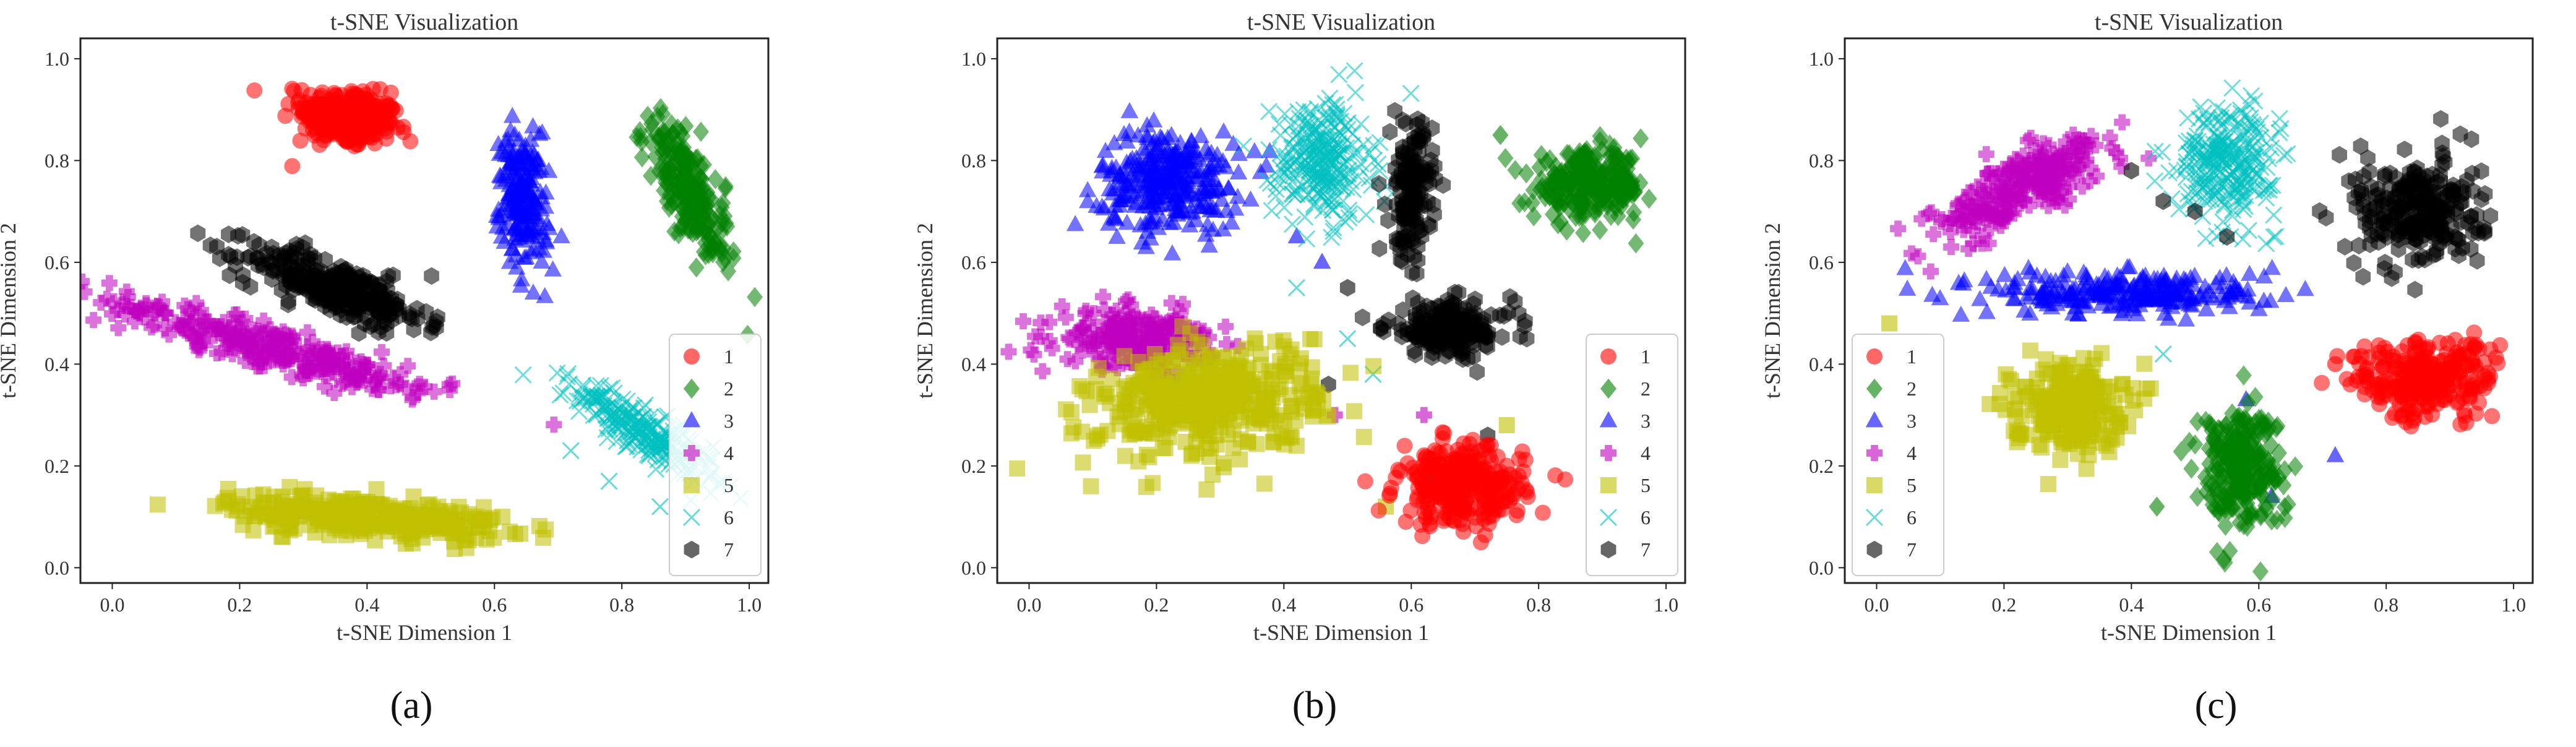  What do you see at coordinates (1666, 605) in the screenshot?
I see `x-tick-label: 1.0` at bounding box center [1666, 605].